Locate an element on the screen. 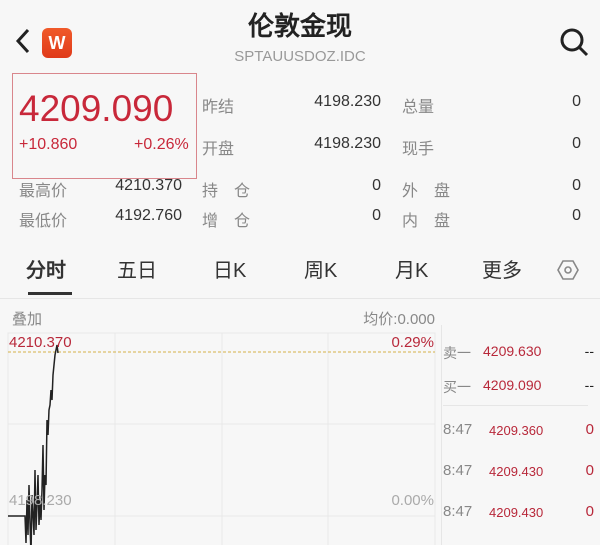  base-price-label: 4198.230 is located at coordinates (40, 500).